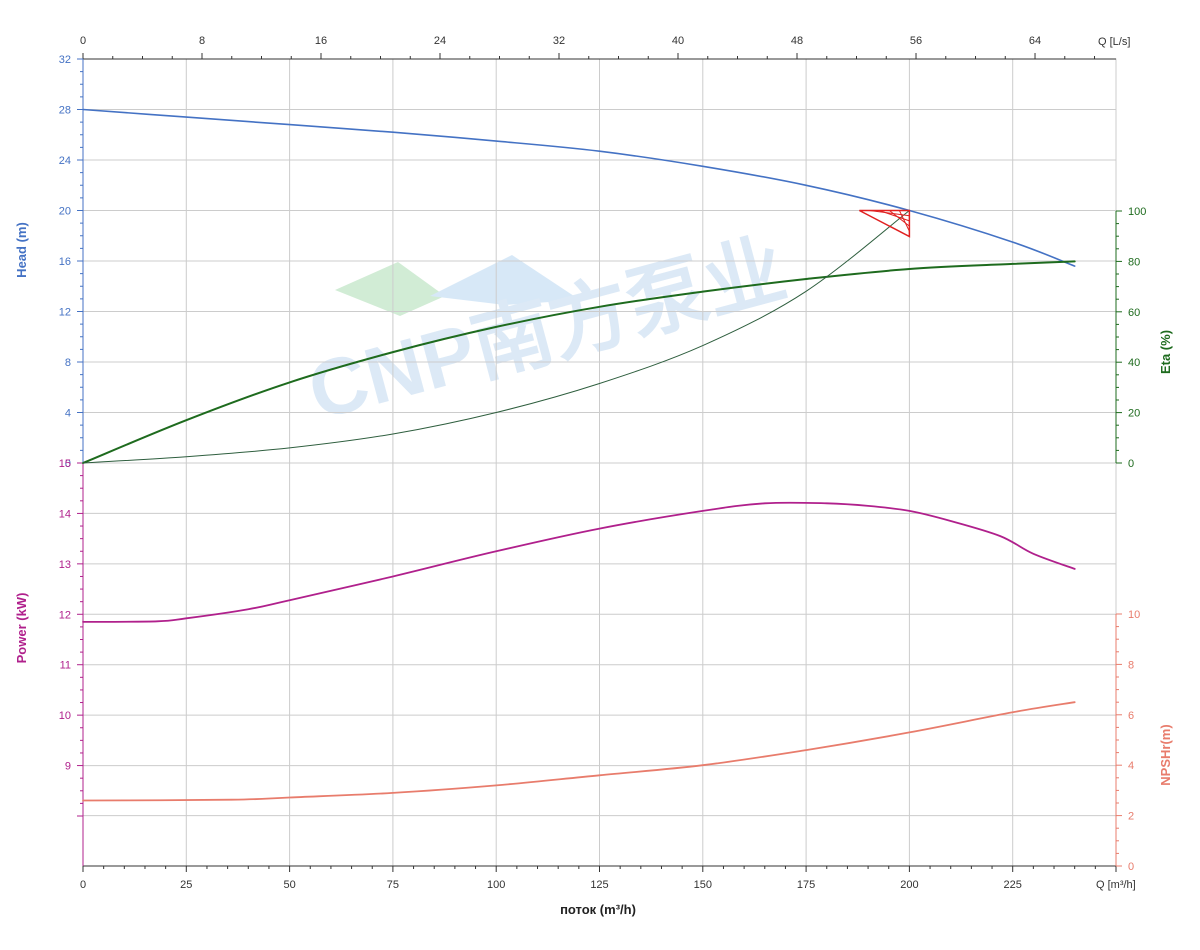  I want to click on npsh-tick-label: 2, so click(1131, 817).